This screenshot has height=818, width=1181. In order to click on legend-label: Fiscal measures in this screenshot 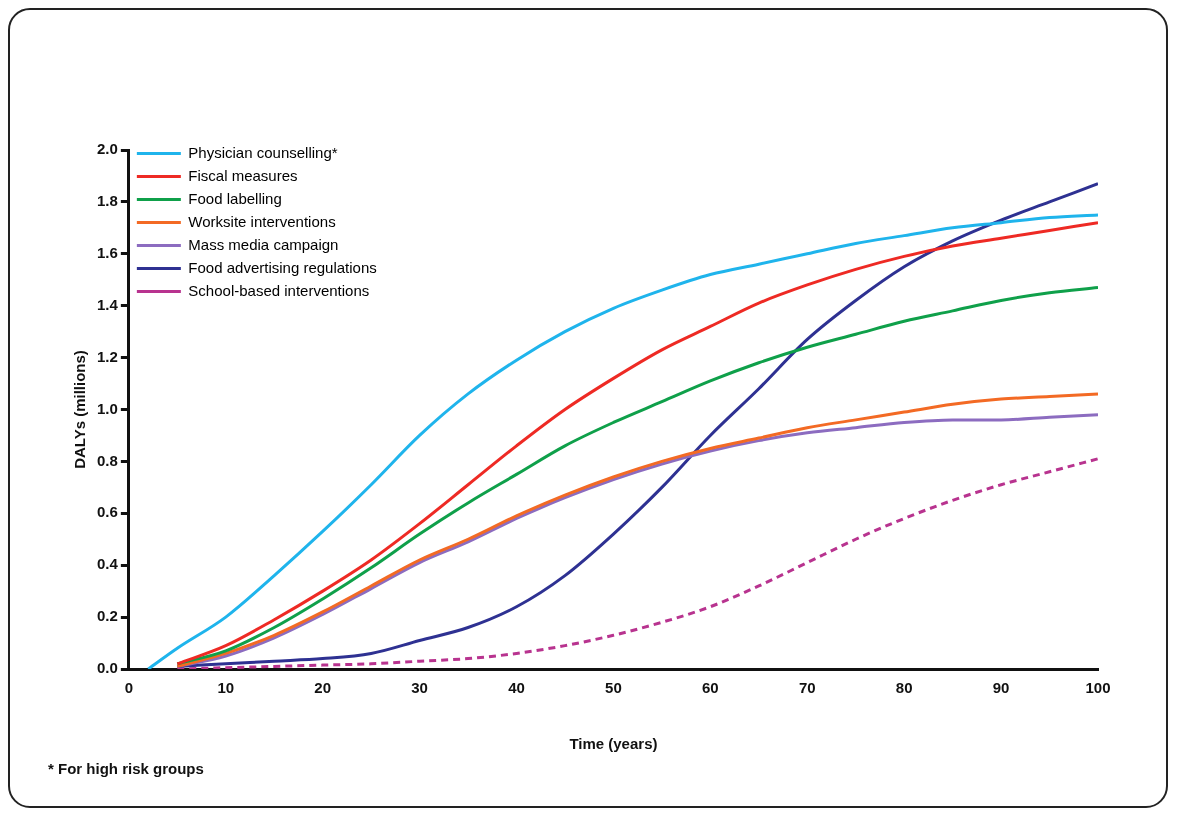, I will do `click(243, 175)`.